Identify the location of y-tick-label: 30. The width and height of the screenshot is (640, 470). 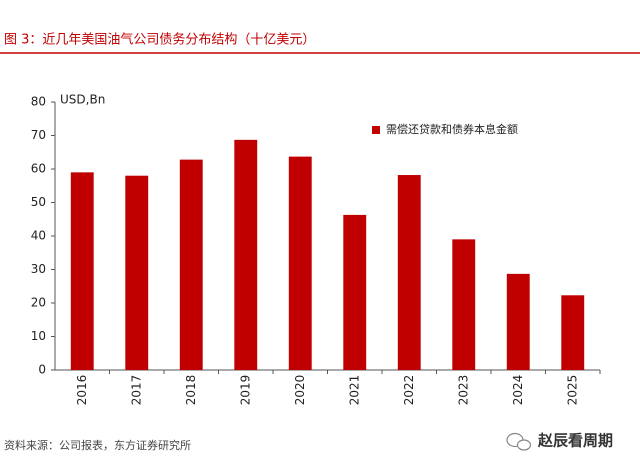
(38, 269).